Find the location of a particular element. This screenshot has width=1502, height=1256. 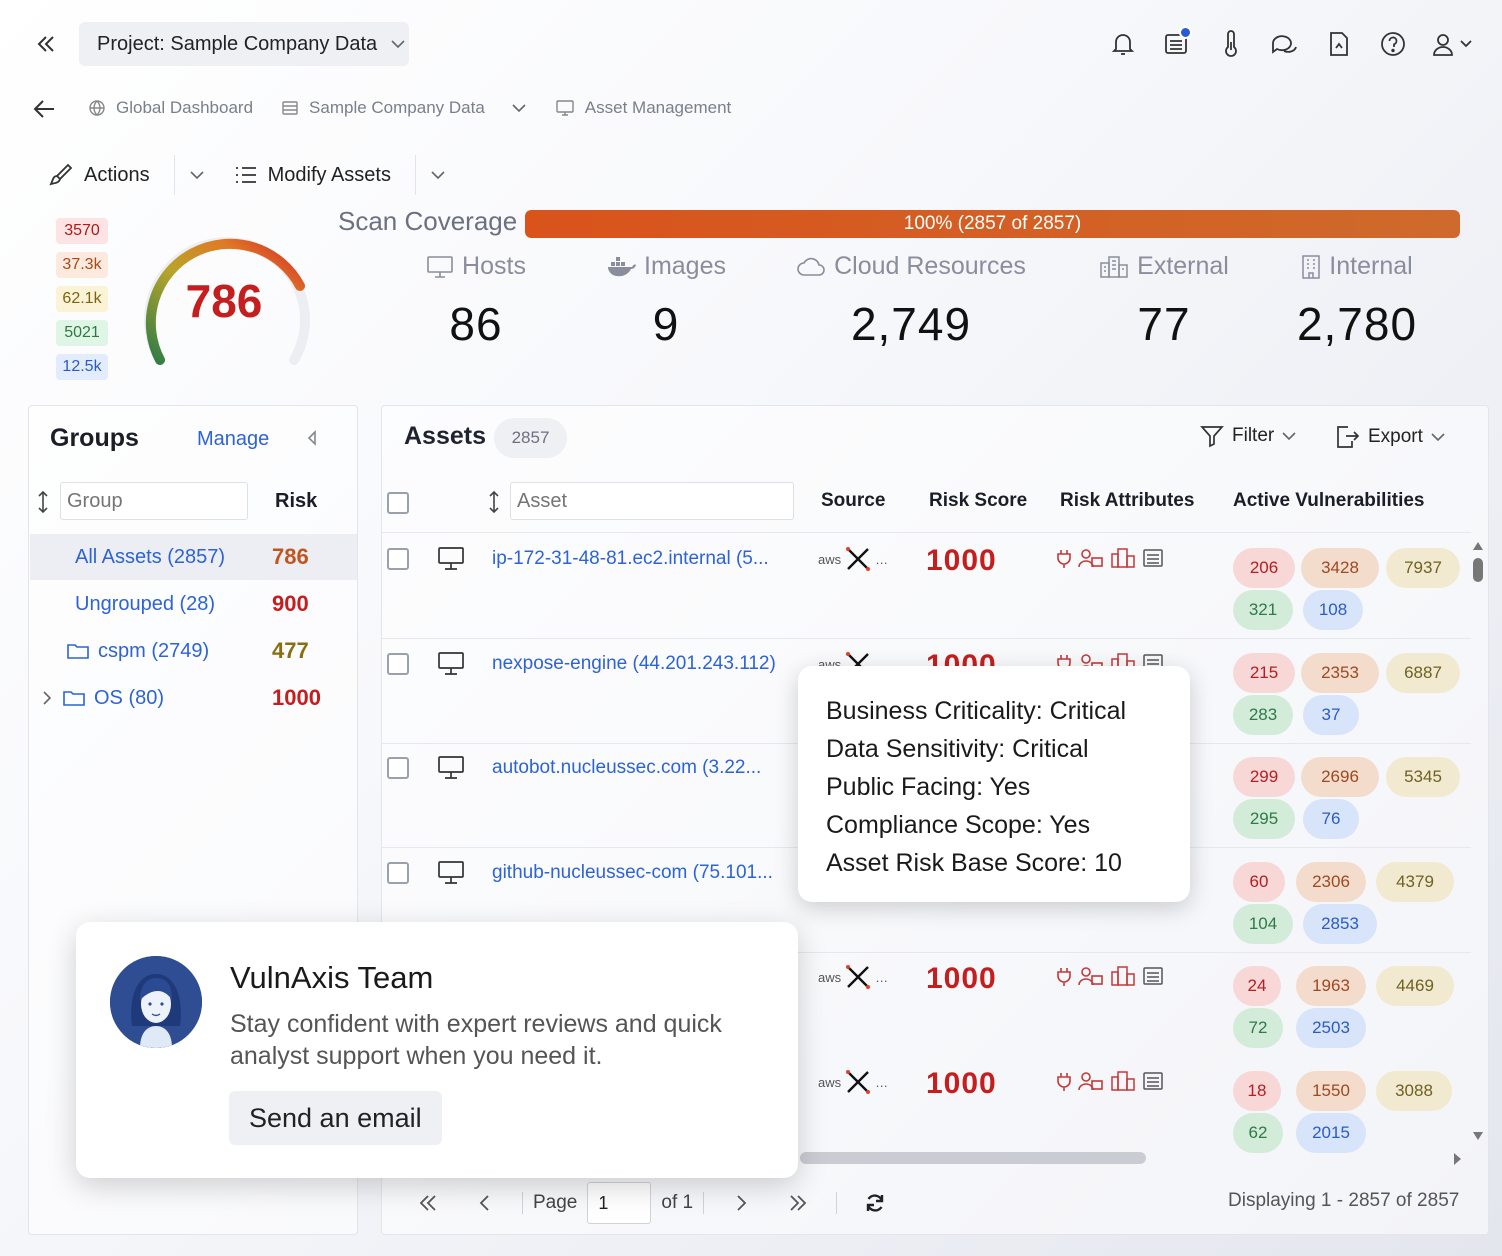

vertical-scrollbar is located at coordinates (1478, 840).